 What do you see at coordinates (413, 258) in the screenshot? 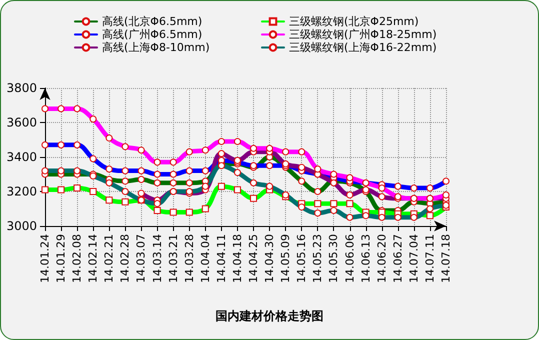
I see `x-tick-label: 14.07.04` at bounding box center [413, 258].